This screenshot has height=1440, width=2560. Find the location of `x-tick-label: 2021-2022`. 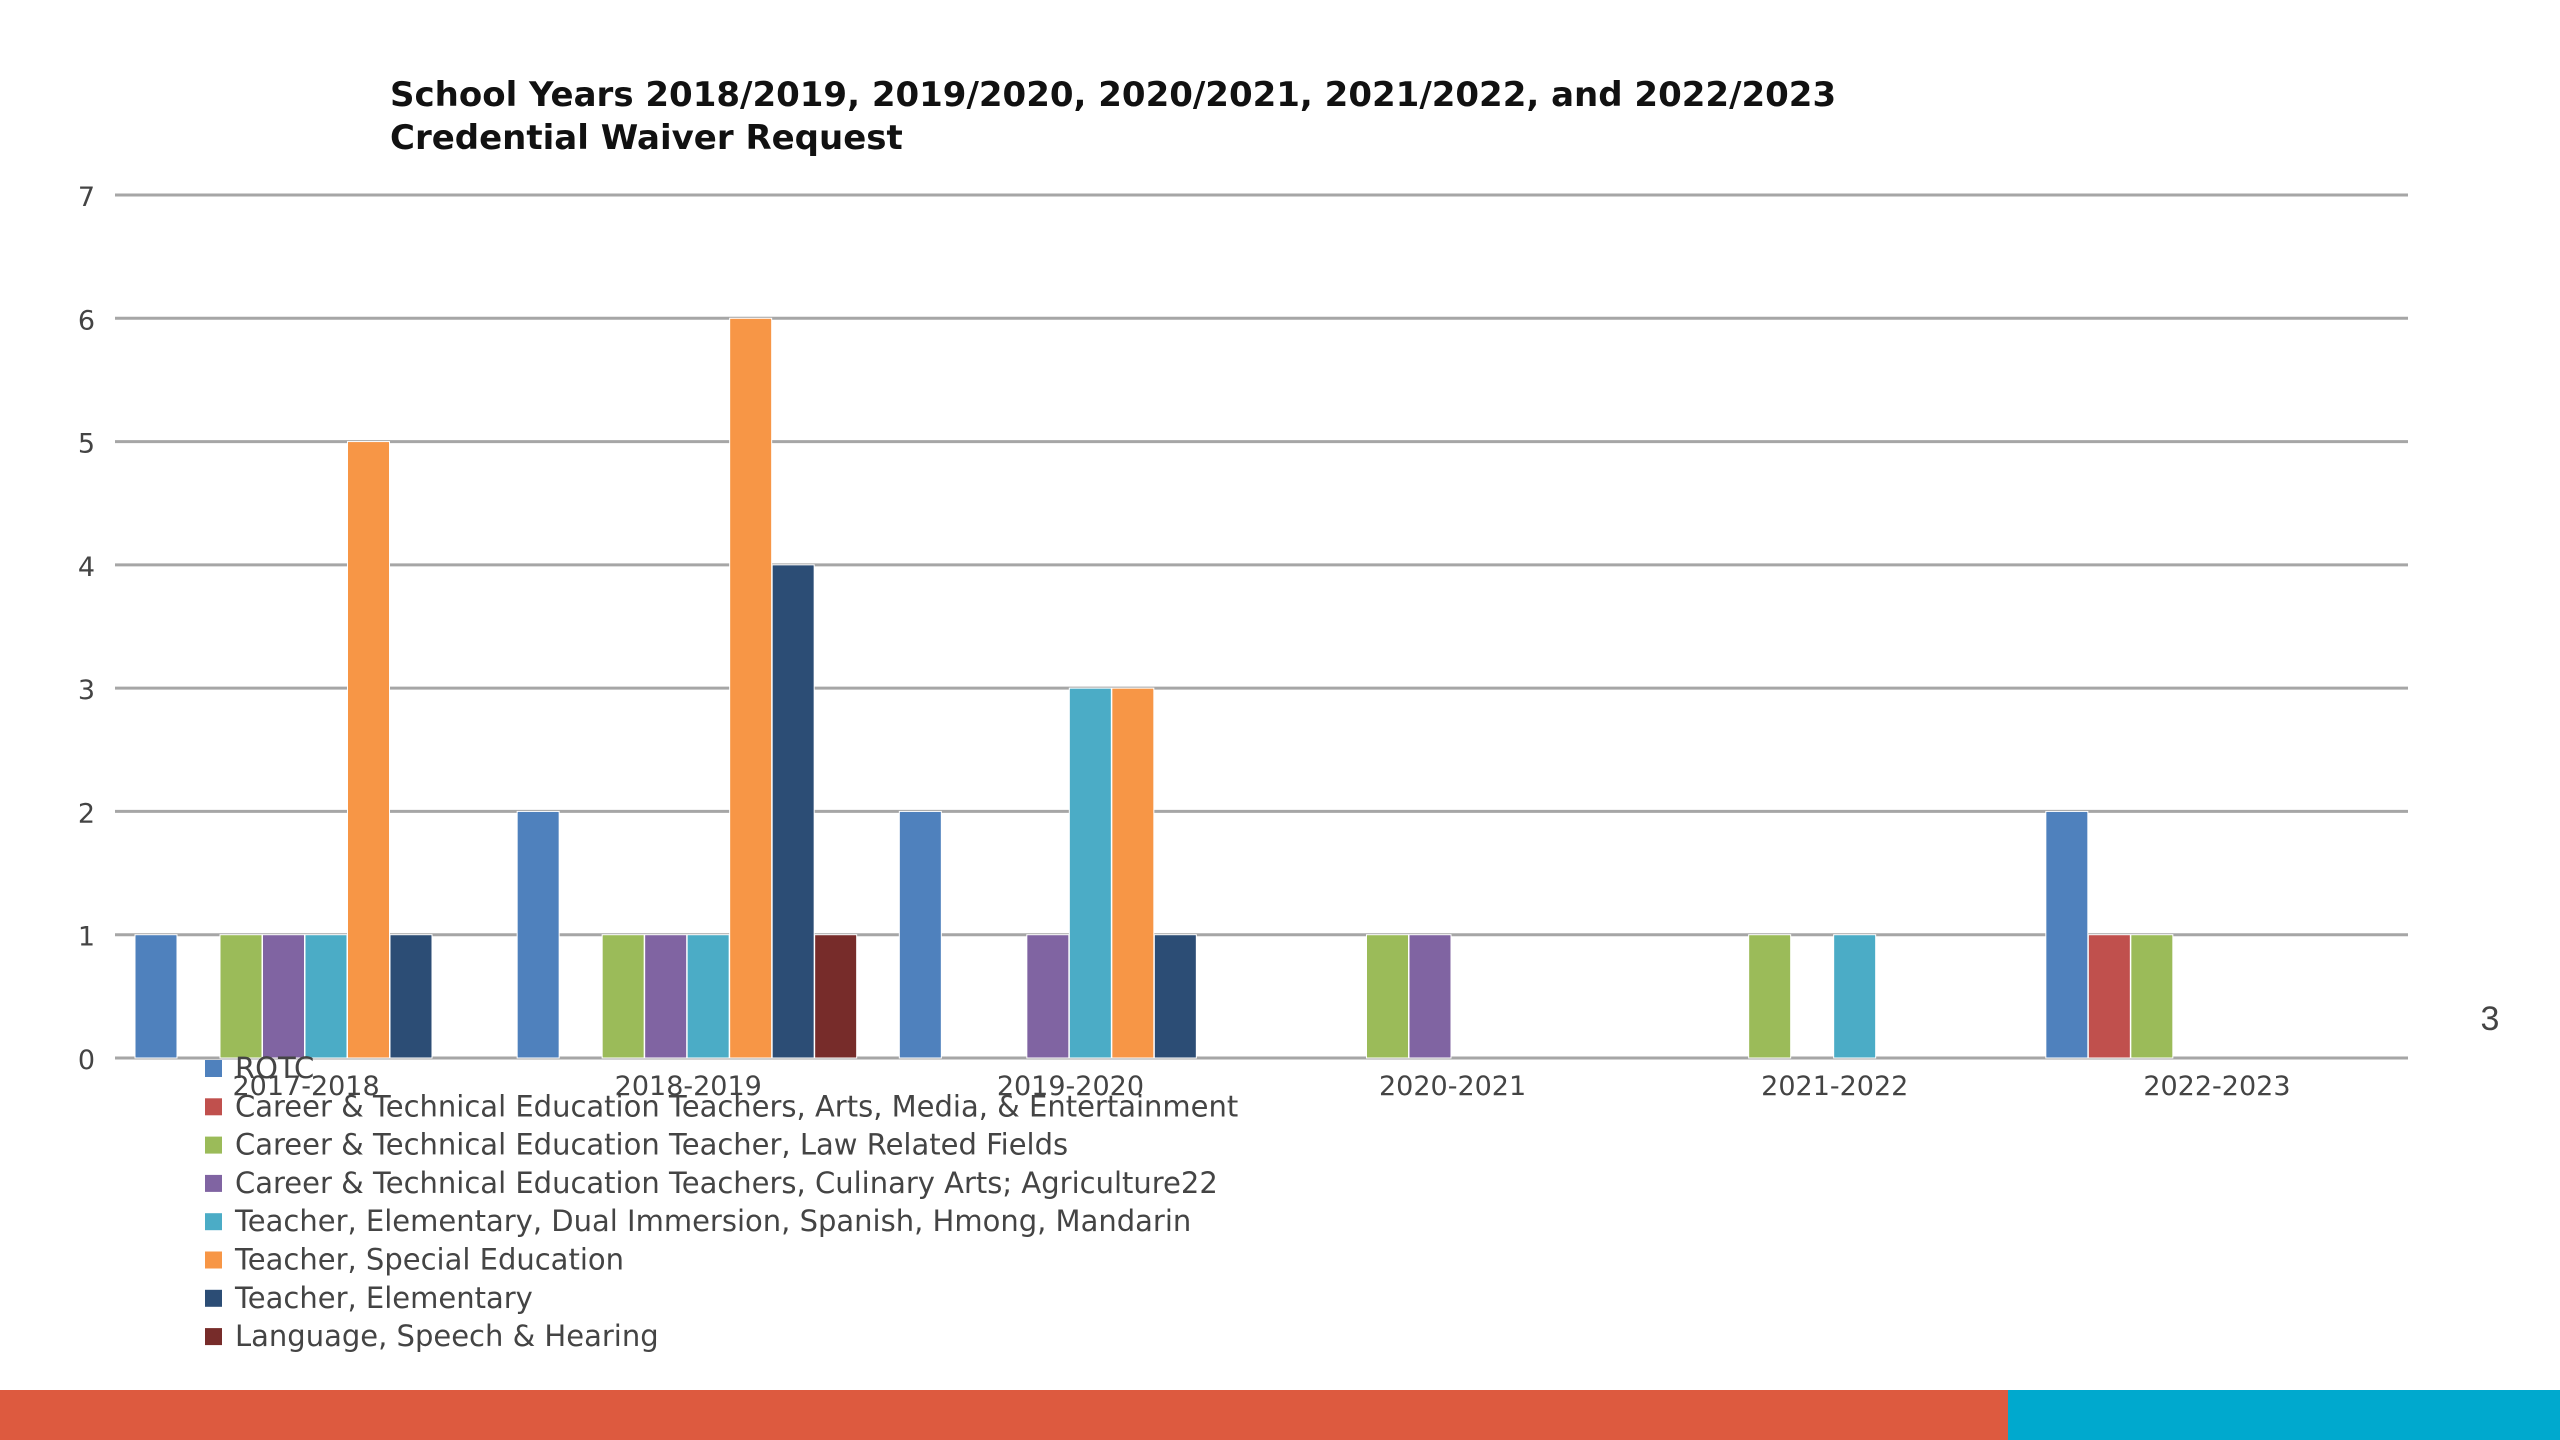

x-tick-label: 2021-2022 is located at coordinates (1834, 1086).